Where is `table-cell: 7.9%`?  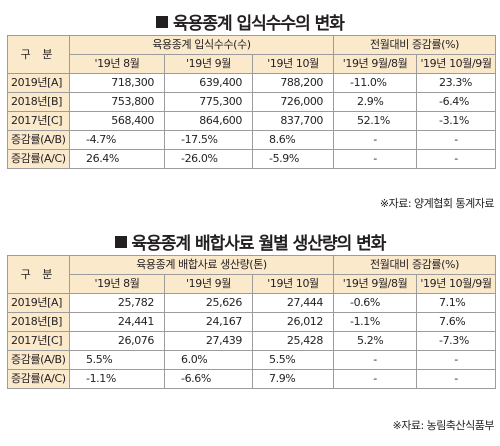 table-cell: 7.9% is located at coordinates (293, 379).